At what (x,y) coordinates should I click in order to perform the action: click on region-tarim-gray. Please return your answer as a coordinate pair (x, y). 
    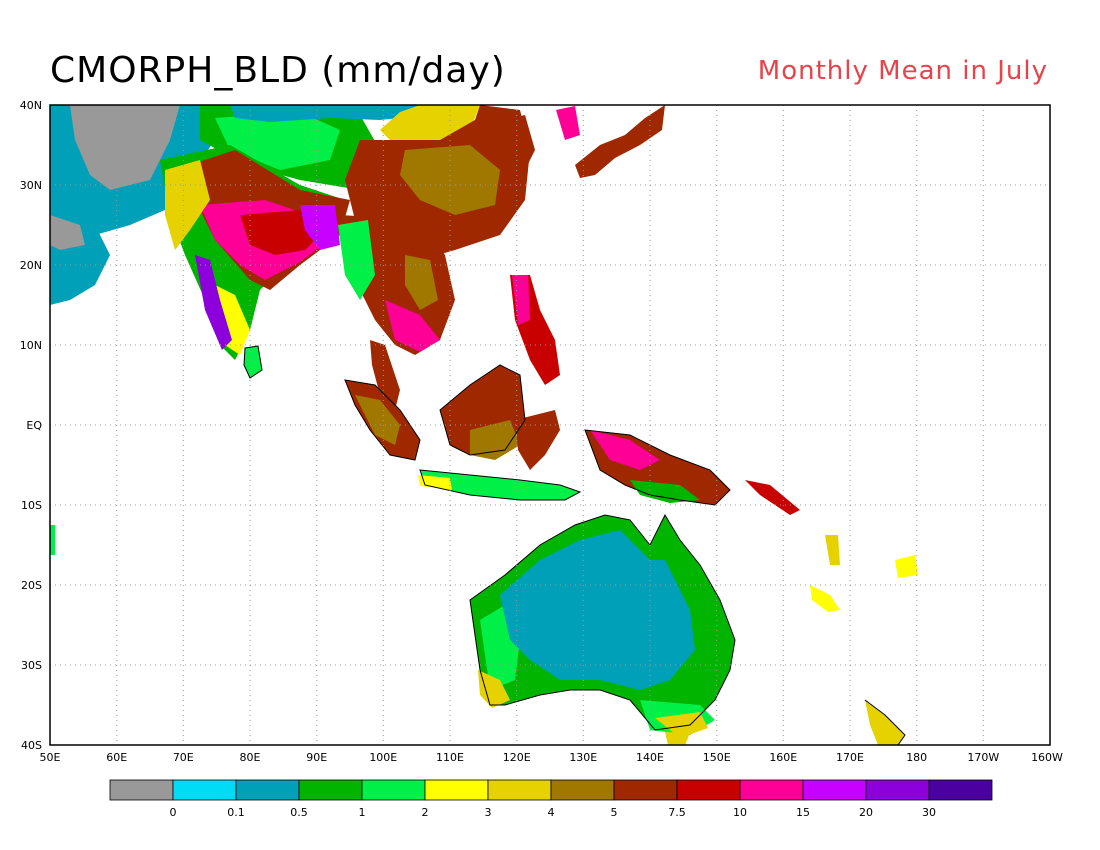
    Looking at the image, I should click on (125, 147).